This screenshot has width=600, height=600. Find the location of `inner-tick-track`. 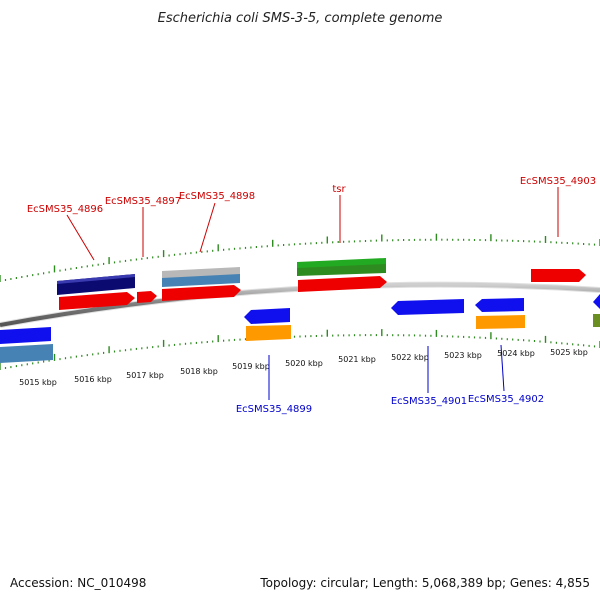

inner-tick-track is located at coordinates (300, 349).